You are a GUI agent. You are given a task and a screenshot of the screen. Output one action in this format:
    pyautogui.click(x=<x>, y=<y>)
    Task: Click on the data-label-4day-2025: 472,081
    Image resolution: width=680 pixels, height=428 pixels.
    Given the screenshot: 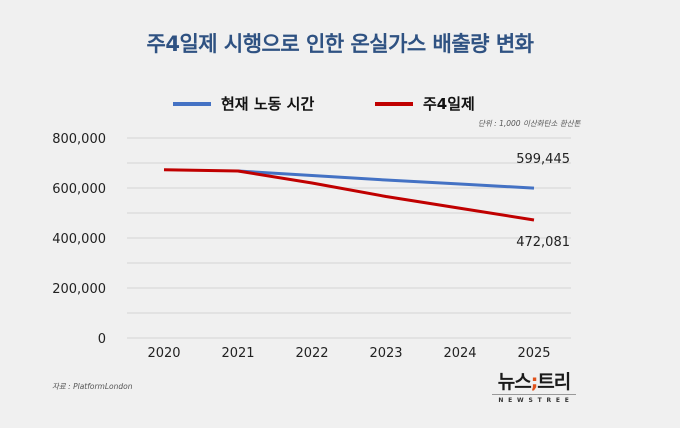 What is the action you would take?
    pyautogui.click(x=543, y=242)
    